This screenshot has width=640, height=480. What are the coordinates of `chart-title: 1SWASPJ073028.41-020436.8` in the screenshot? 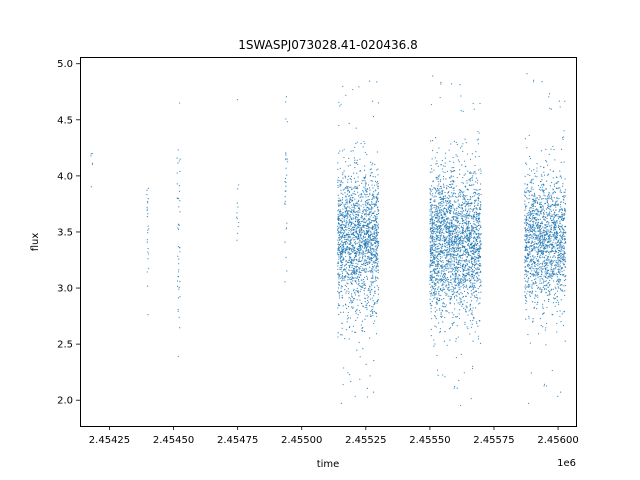 It's located at (328, 45).